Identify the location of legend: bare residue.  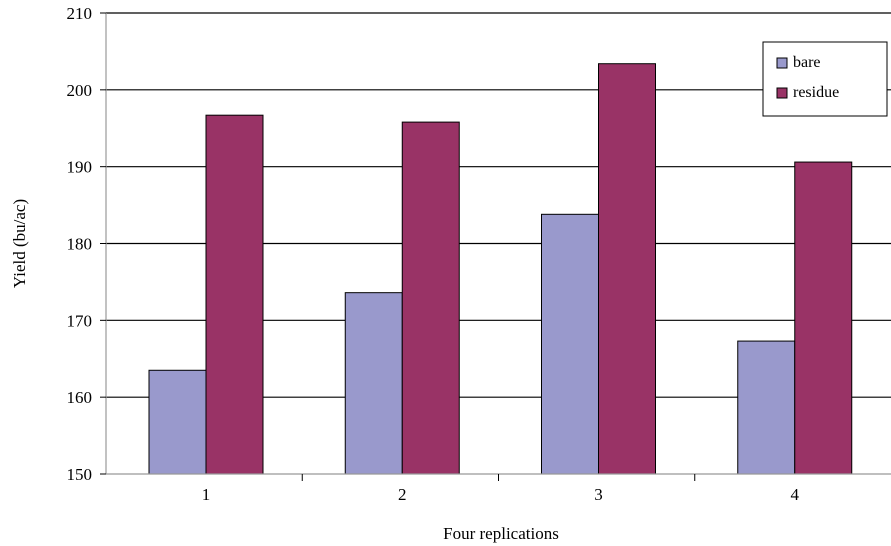
(825, 79).